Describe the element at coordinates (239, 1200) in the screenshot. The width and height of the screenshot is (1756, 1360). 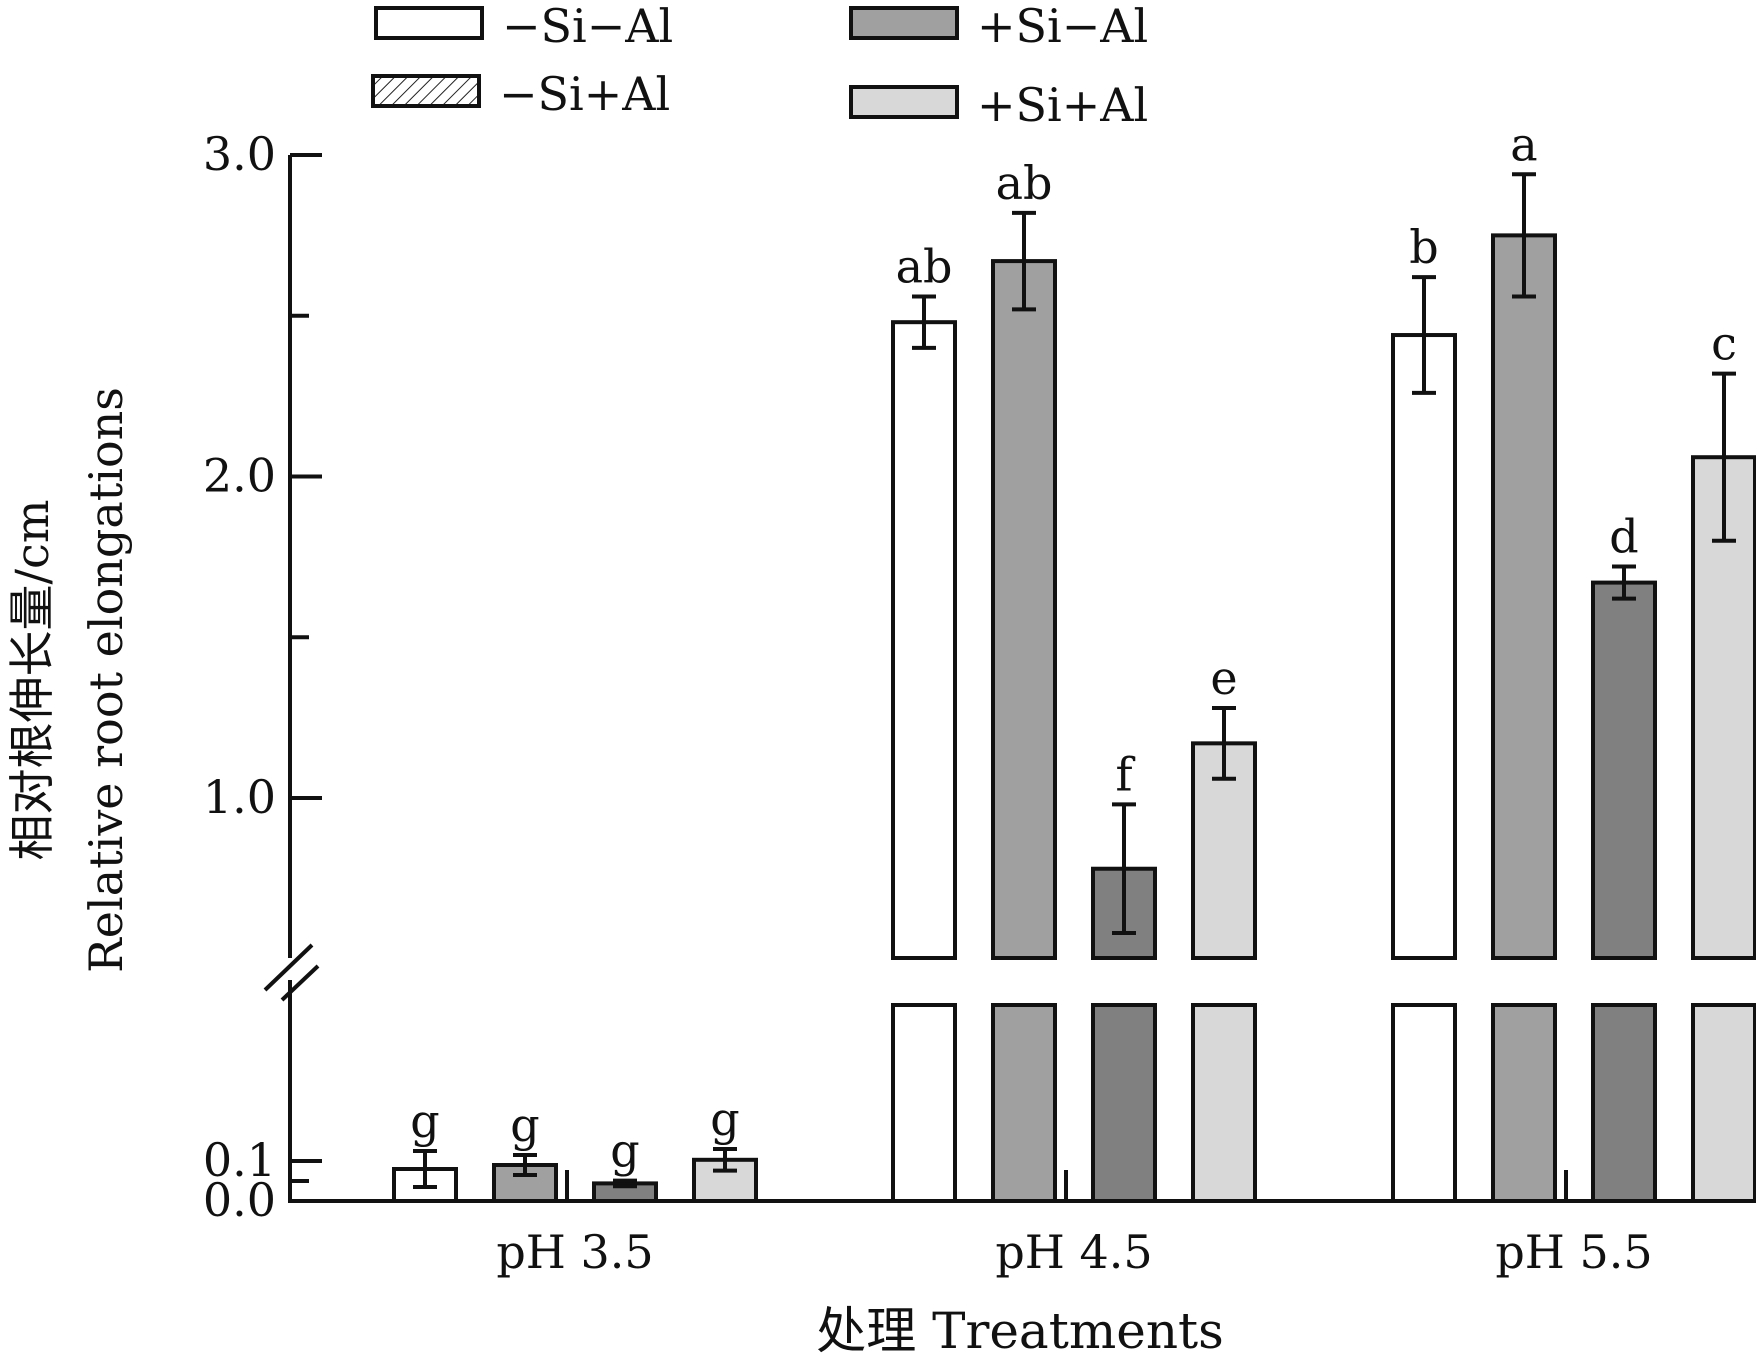
I see `y-tick-label: 0.0` at that location.